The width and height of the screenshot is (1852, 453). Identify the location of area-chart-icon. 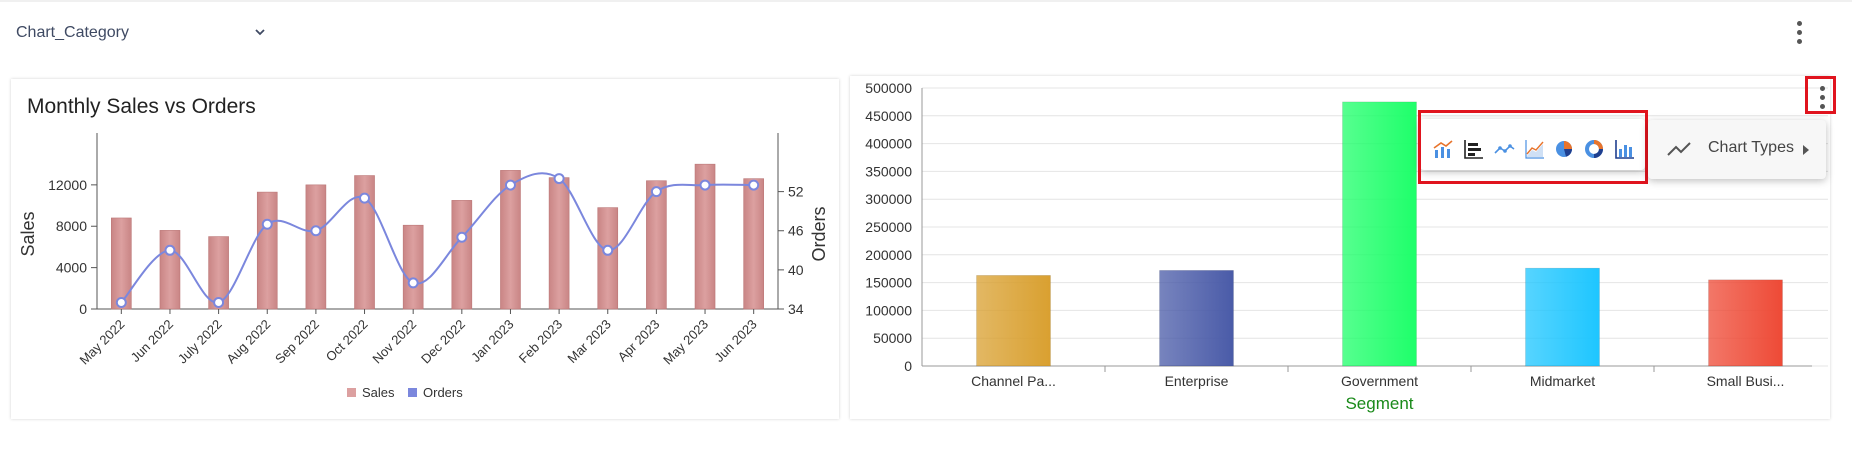
(1534, 149).